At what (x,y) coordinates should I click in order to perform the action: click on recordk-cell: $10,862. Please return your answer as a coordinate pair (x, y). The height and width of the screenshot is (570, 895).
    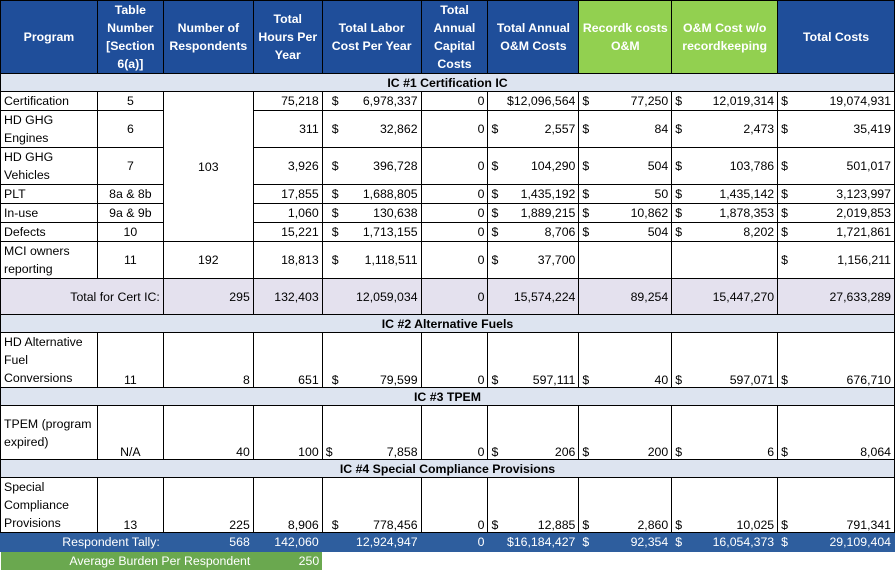
    Looking at the image, I should click on (625, 213).